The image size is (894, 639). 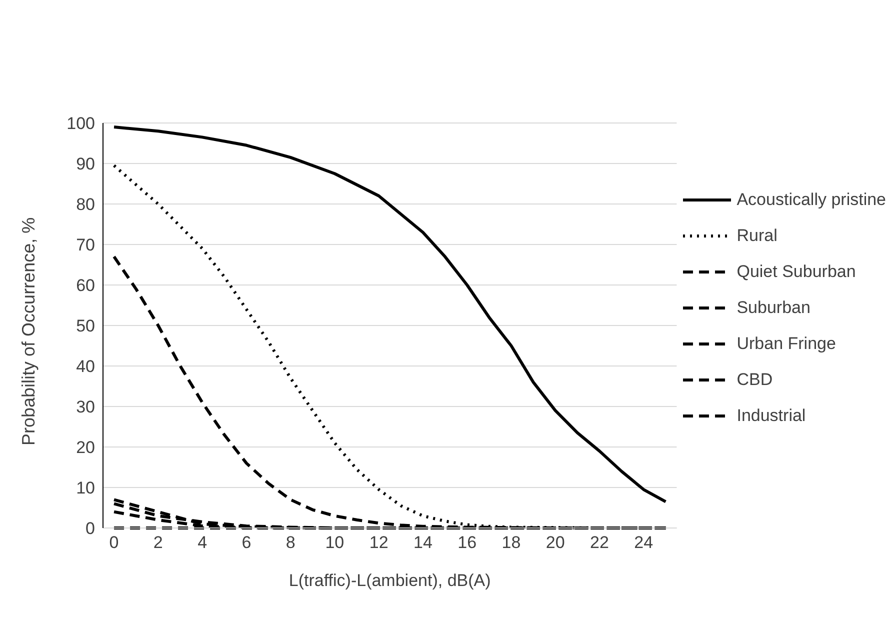 I want to click on x-tick-label: 22, so click(x=599, y=542).